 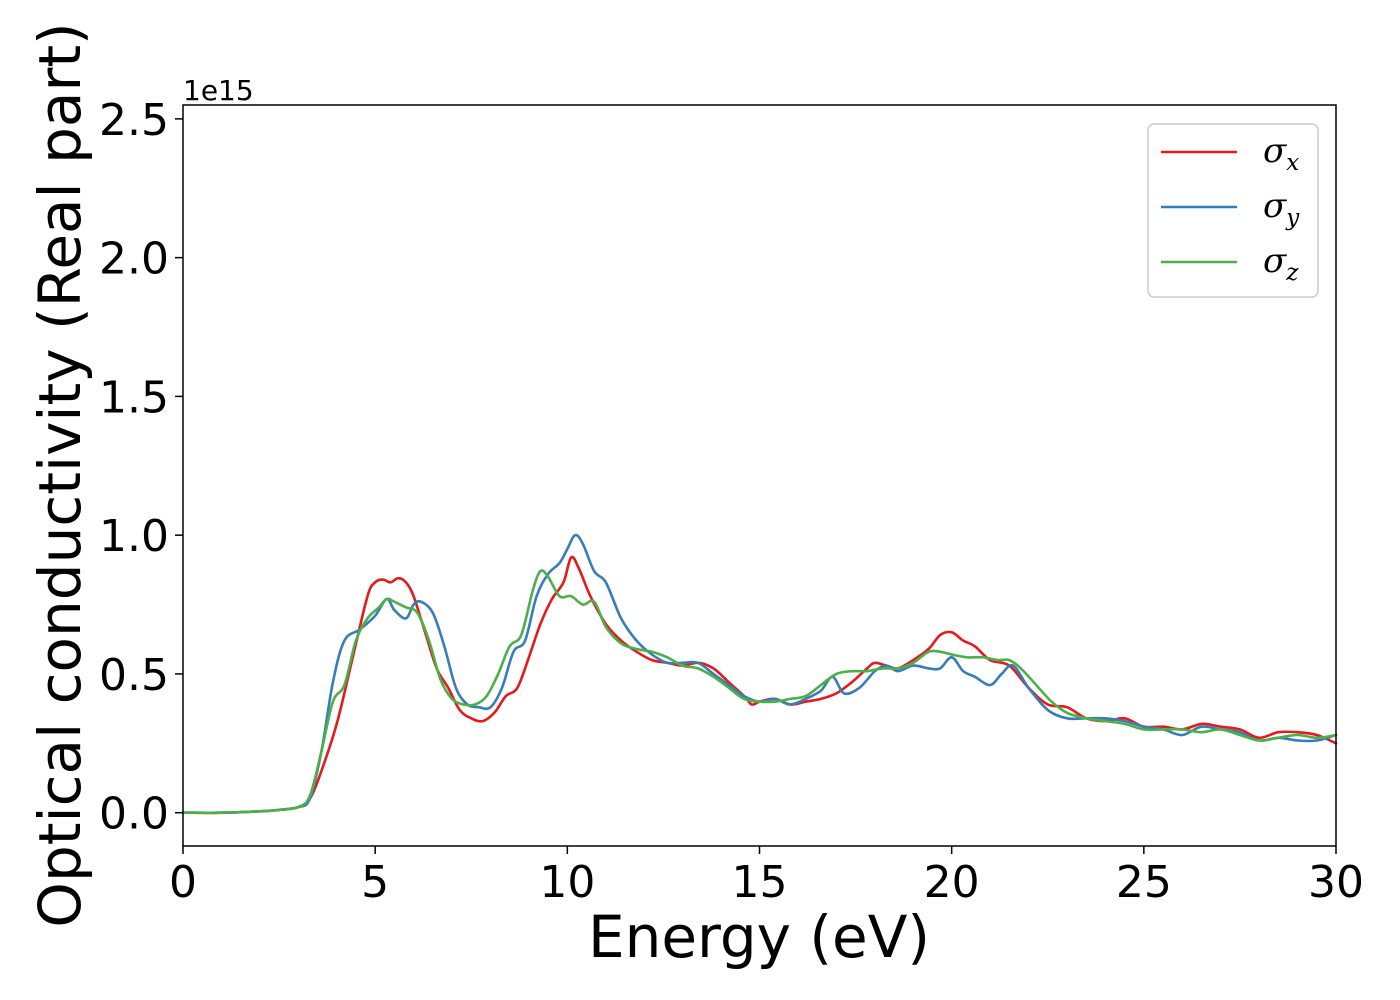 What do you see at coordinates (134, 814) in the screenshot?
I see `y-tick-label: 0.0` at bounding box center [134, 814].